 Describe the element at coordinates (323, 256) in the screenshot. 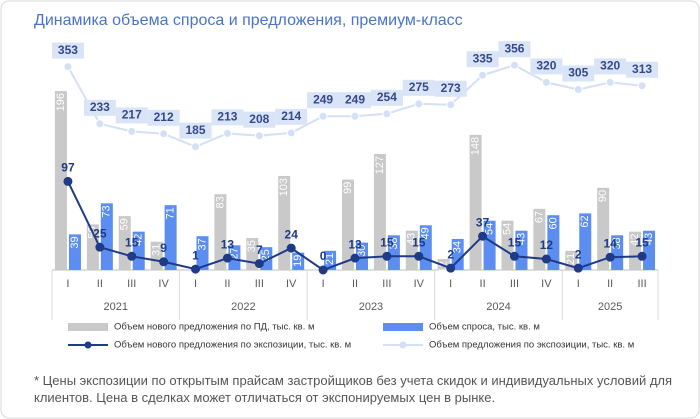

I see `line-value-label: 0` at that location.